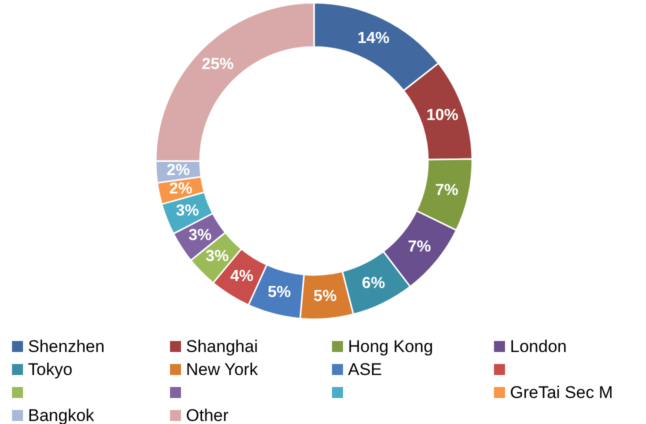 The width and height of the screenshot is (646, 424). What do you see at coordinates (391, 346) in the screenshot?
I see `legend-label: Hong Kong` at bounding box center [391, 346].